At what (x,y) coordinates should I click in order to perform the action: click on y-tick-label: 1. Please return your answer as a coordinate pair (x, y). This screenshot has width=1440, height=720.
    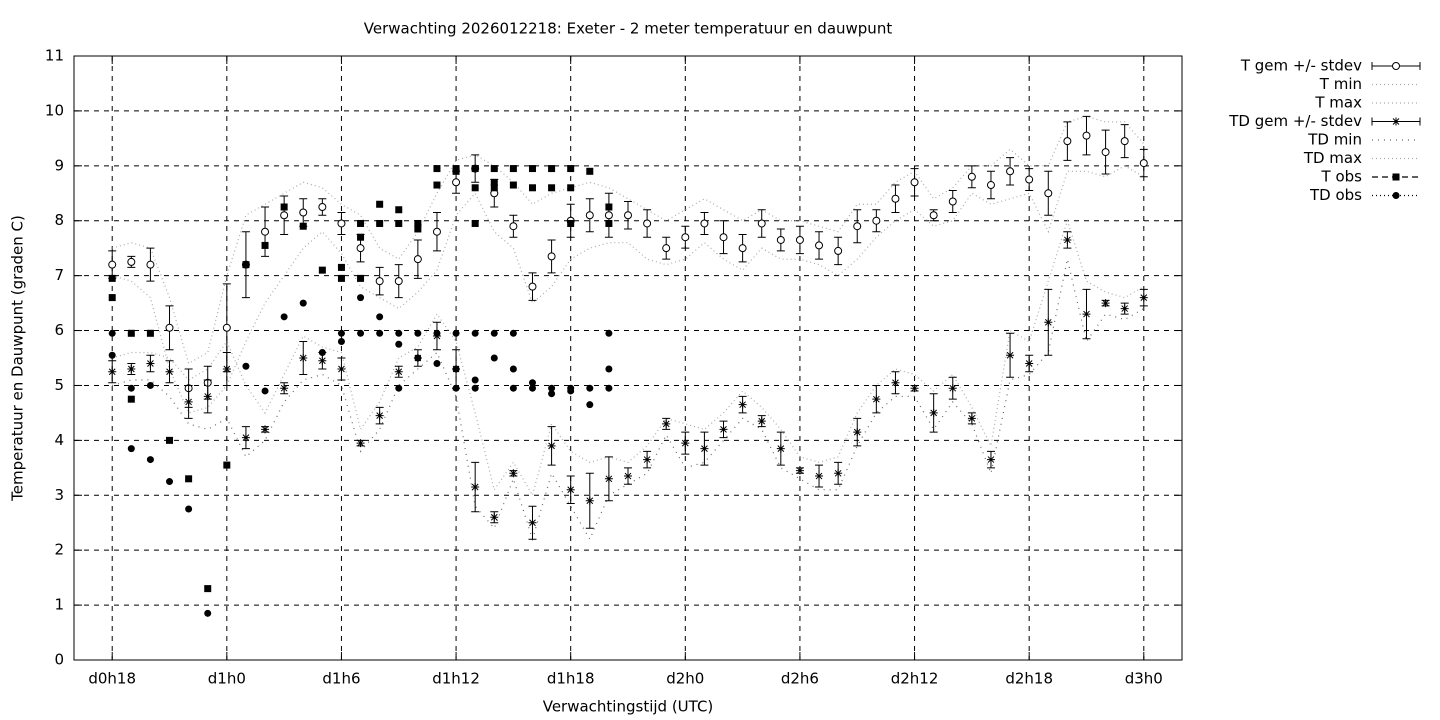
    Looking at the image, I should click on (59, 605).